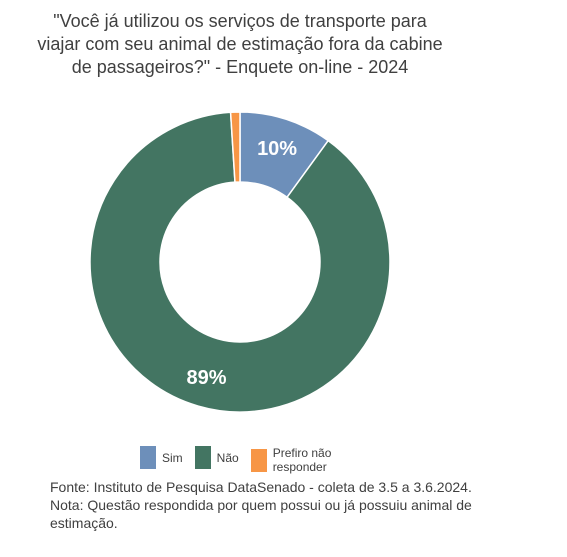 The image size is (567, 557). I want to click on legend-entry-prefiro-nao-responder: Prefiro não responder, so click(300, 460).